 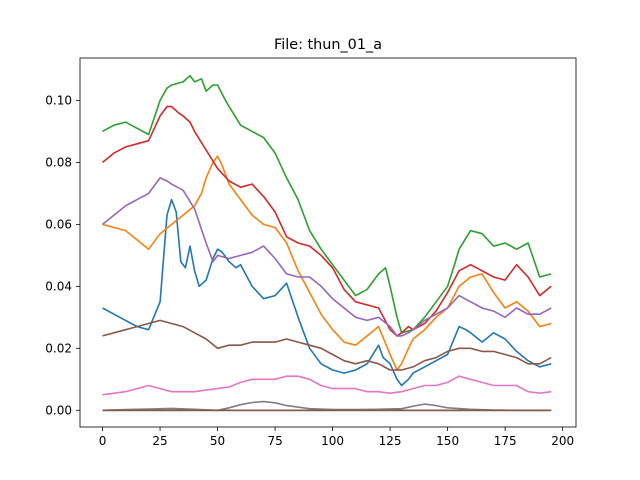 What do you see at coordinates (58, 410) in the screenshot?
I see `y-tick-label: 0.00` at bounding box center [58, 410].